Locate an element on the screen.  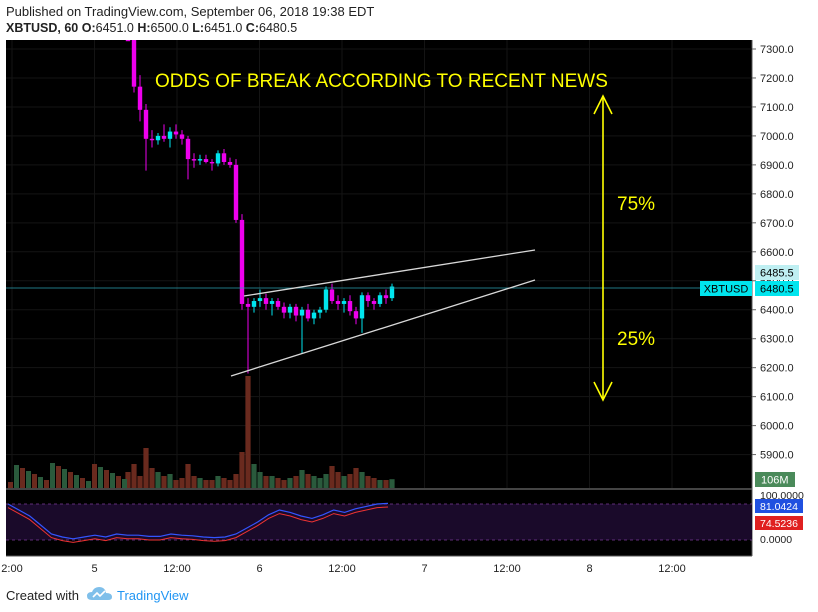
open-value: 6451.0 is located at coordinates (114, 28).